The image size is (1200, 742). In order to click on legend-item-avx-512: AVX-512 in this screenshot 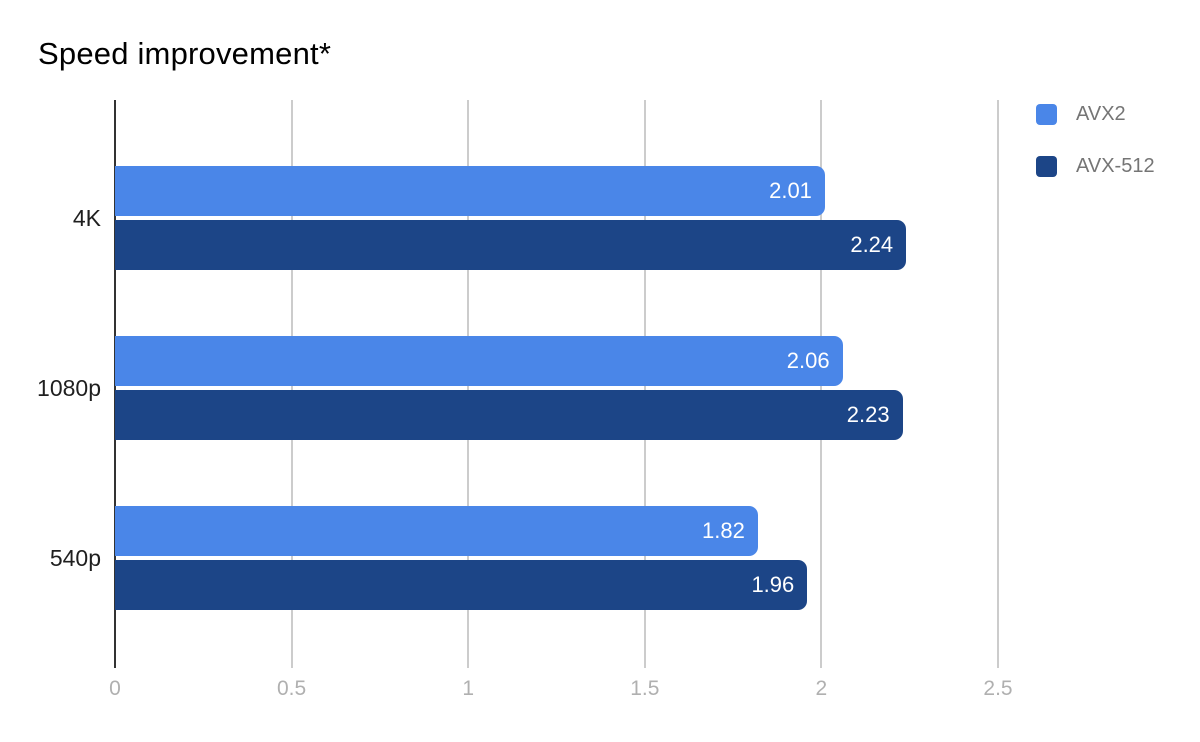, I will do `click(1095, 166)`.